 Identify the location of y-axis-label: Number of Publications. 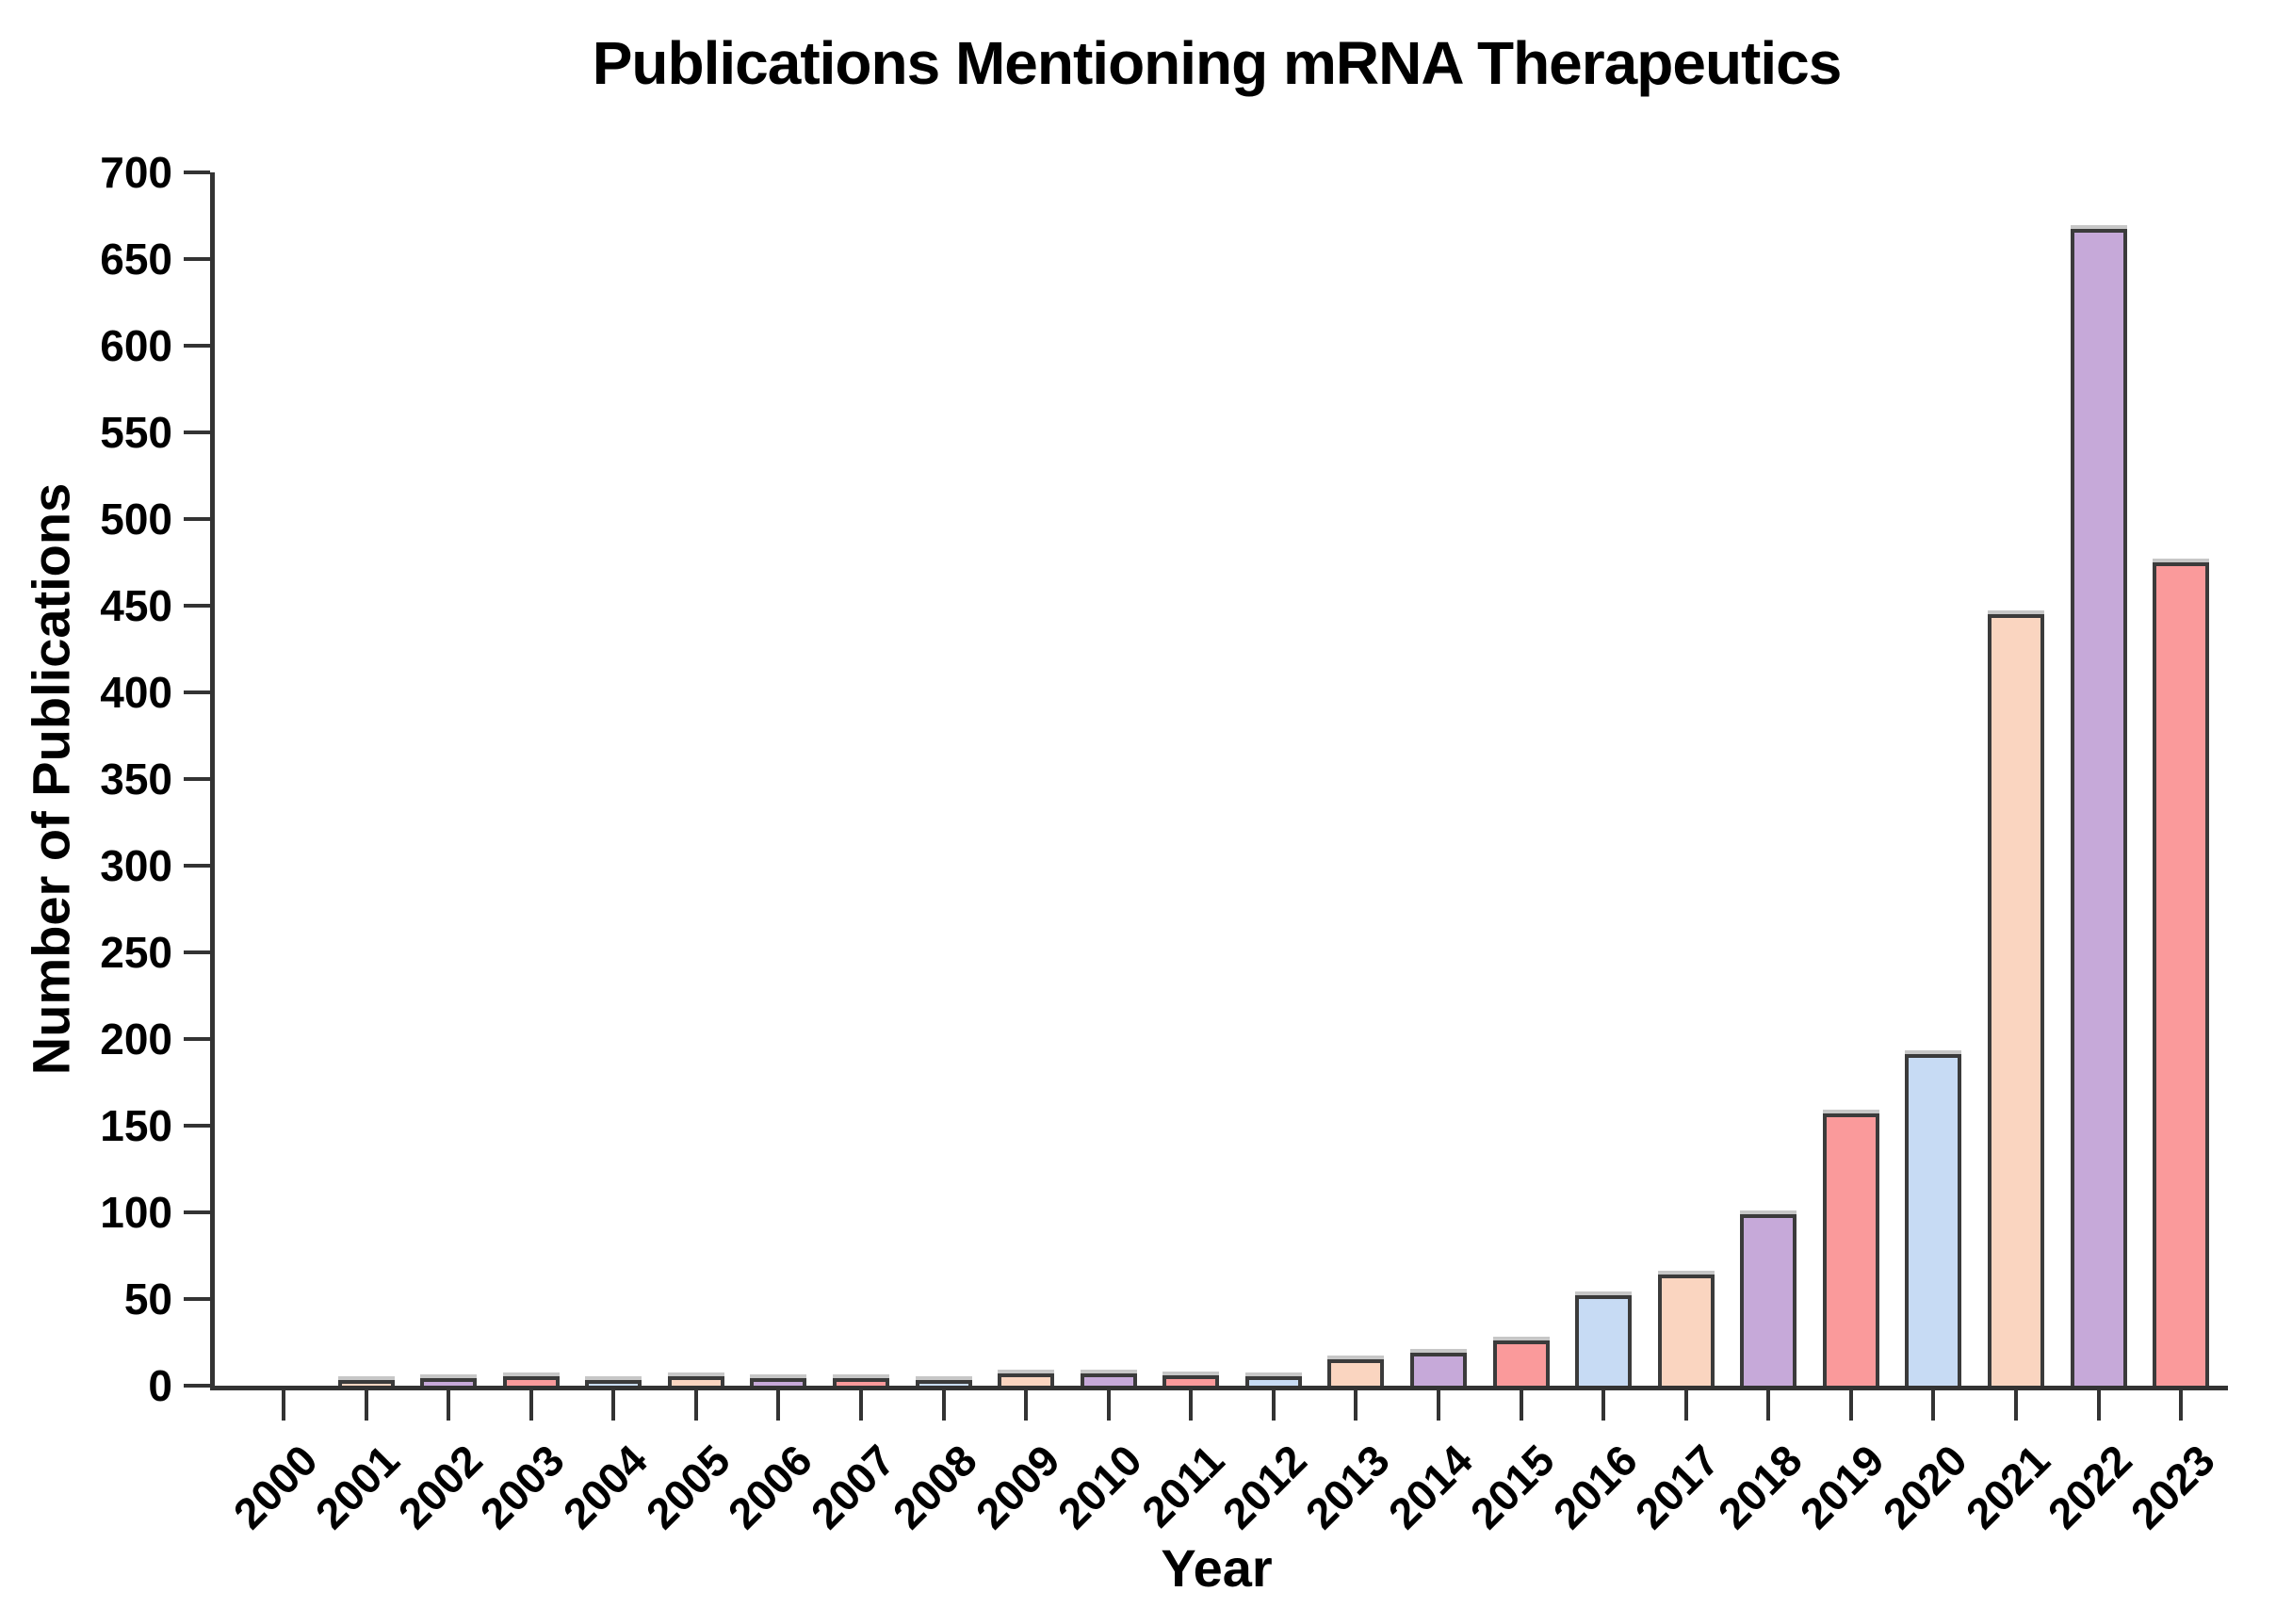
(51, 779).